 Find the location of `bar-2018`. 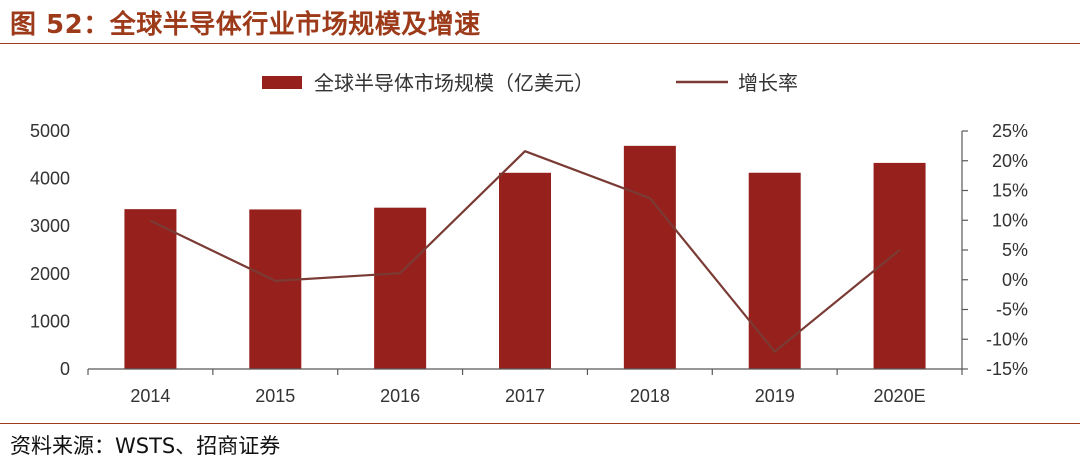

bar-2018 is located at coordinates (649, 257).